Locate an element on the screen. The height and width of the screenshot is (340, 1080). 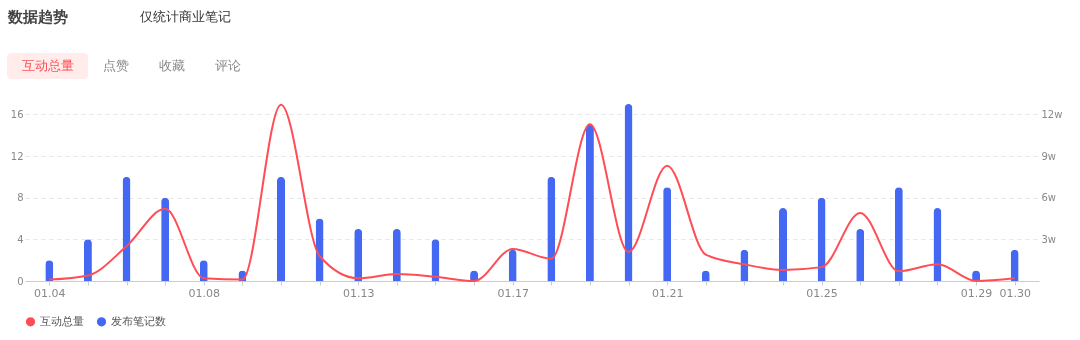
y-tick-label: 8 is located at coordinates (20, 198).